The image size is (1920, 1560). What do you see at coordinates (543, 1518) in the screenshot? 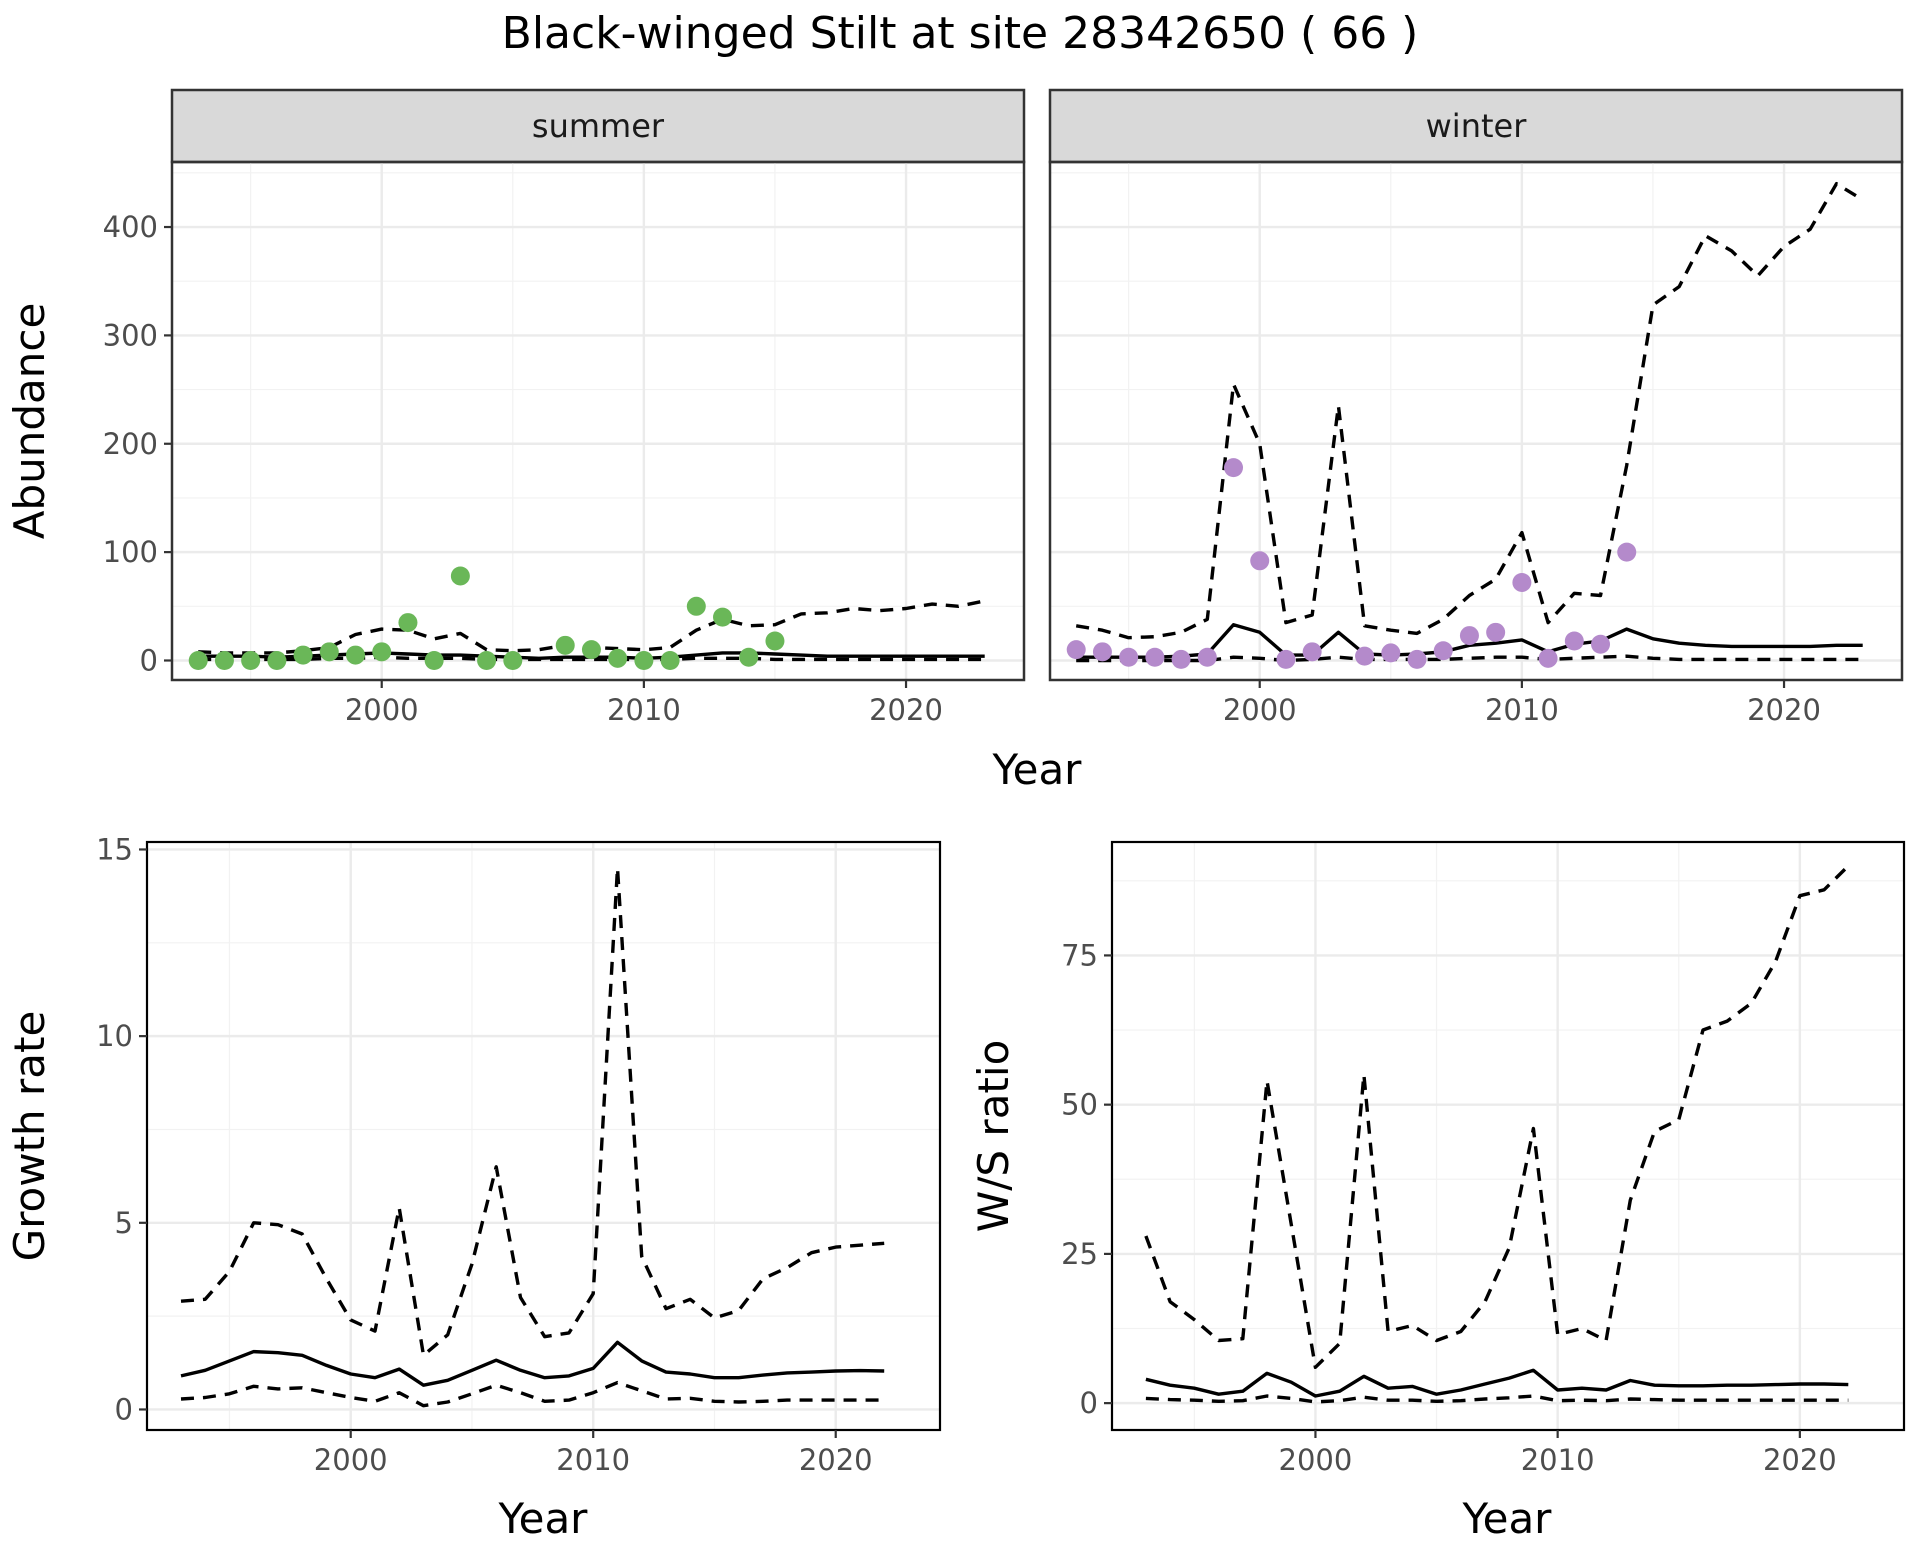
I see `growth-rate-x-axis-title: Year` at bounding box center [543, 1518].